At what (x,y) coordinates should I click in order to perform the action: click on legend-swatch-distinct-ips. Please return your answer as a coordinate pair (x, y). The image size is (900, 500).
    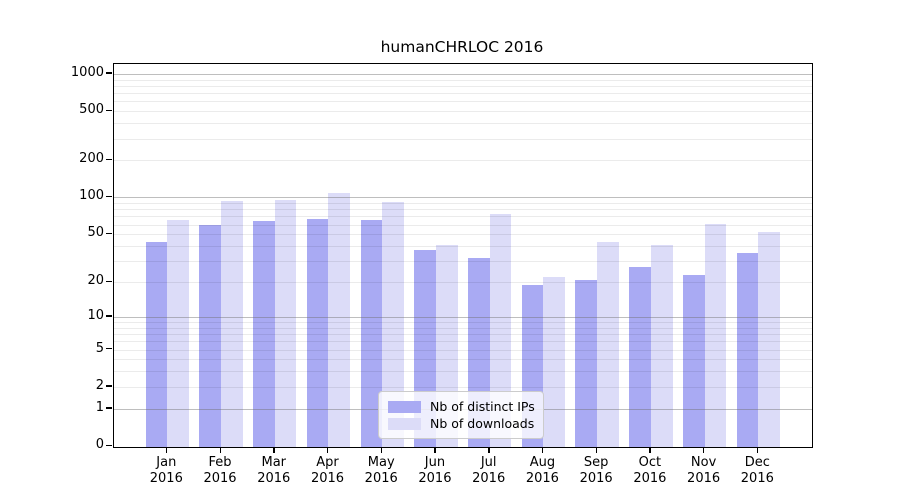
    Looking at the image, I should click on (404, 406).